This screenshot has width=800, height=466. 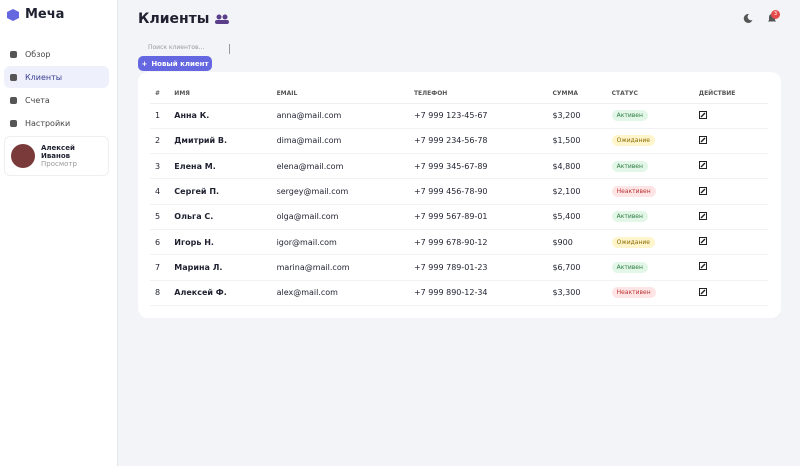 I want to click on cell-text: anna@mail.com, so click(x=309, y=116).